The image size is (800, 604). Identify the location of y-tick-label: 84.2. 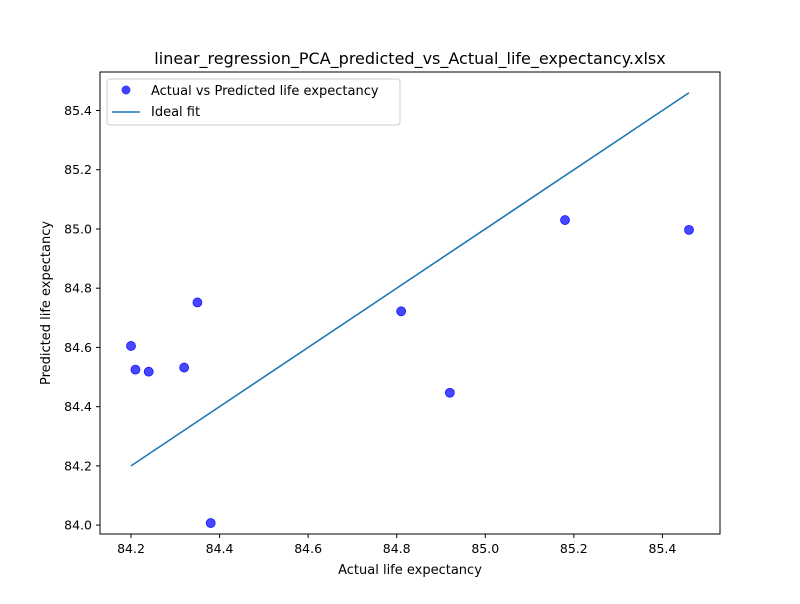
(78, 465).